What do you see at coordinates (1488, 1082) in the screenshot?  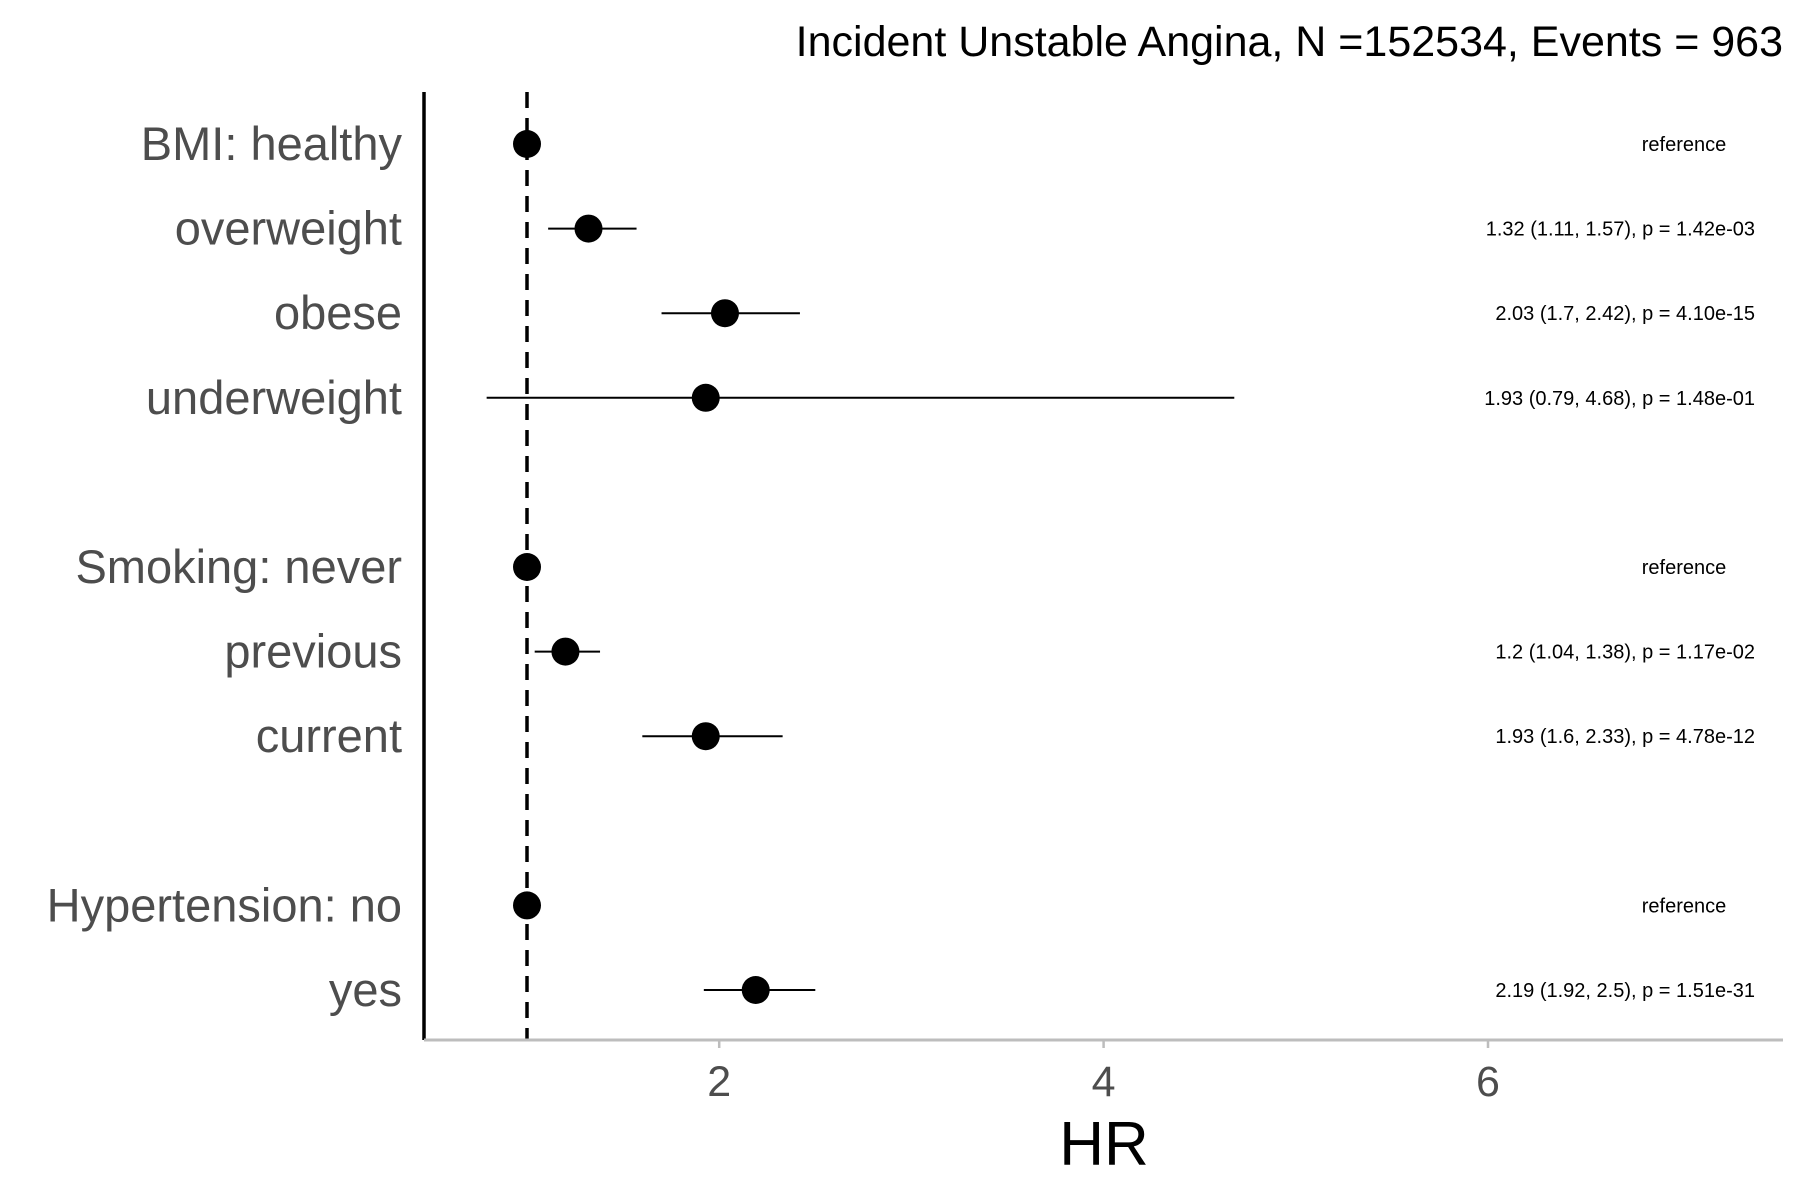 I see `x-tick-label: 6` at bounding box center [1488, 1082].